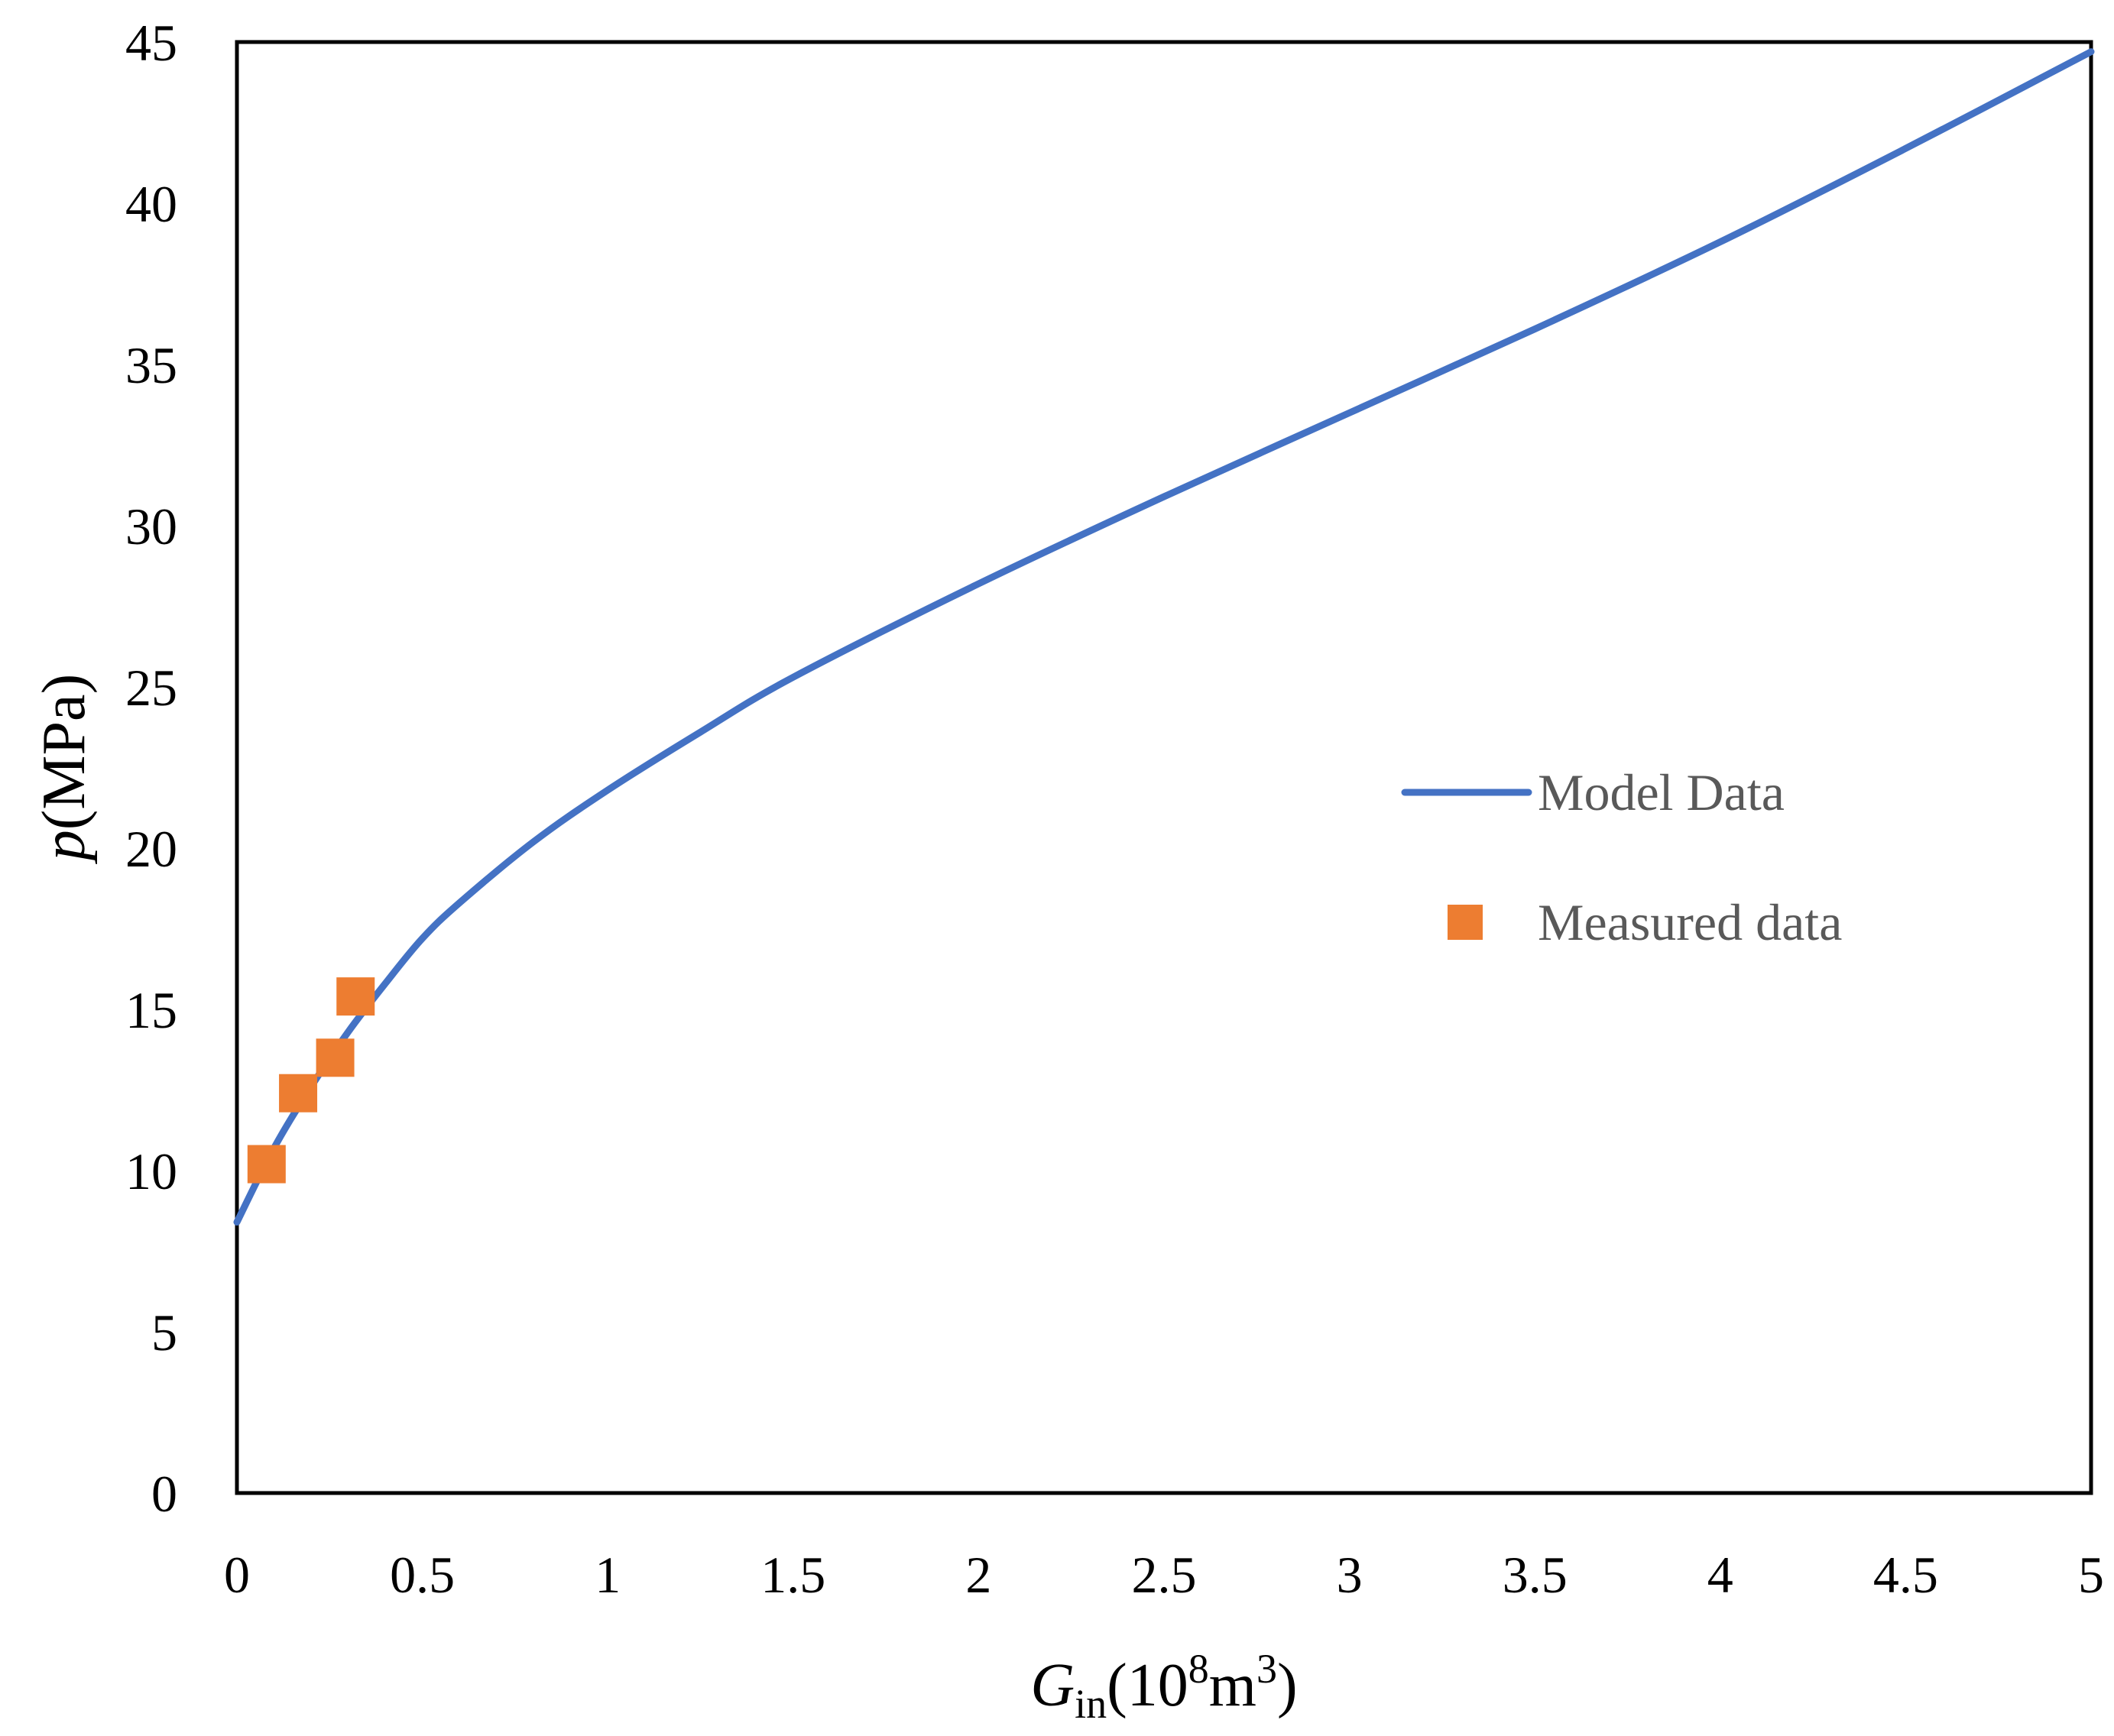  I want to click on x-tick-label: 1, so click(608, 1575).